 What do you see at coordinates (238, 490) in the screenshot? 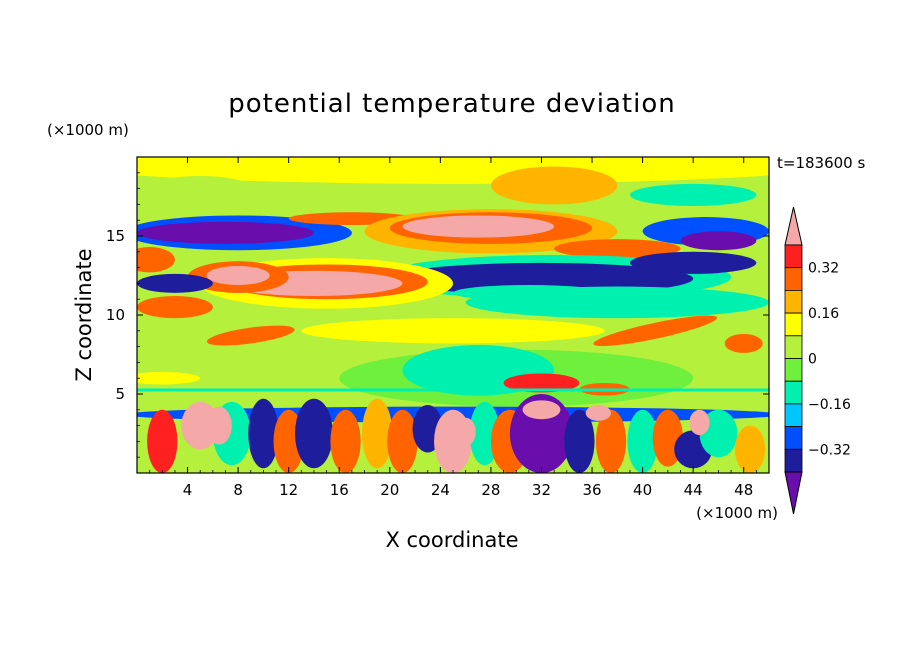
I see `x-tick-label-1: 8` at bounding box center [238, 490].